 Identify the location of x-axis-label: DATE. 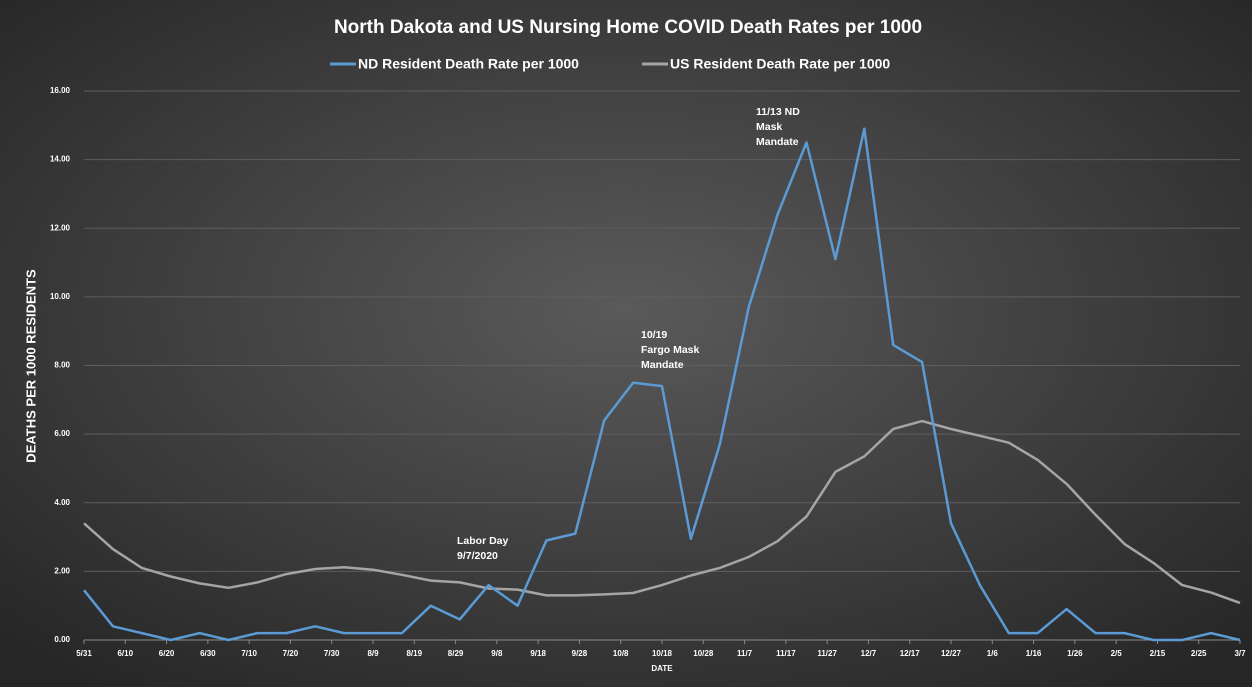
(662, 668).